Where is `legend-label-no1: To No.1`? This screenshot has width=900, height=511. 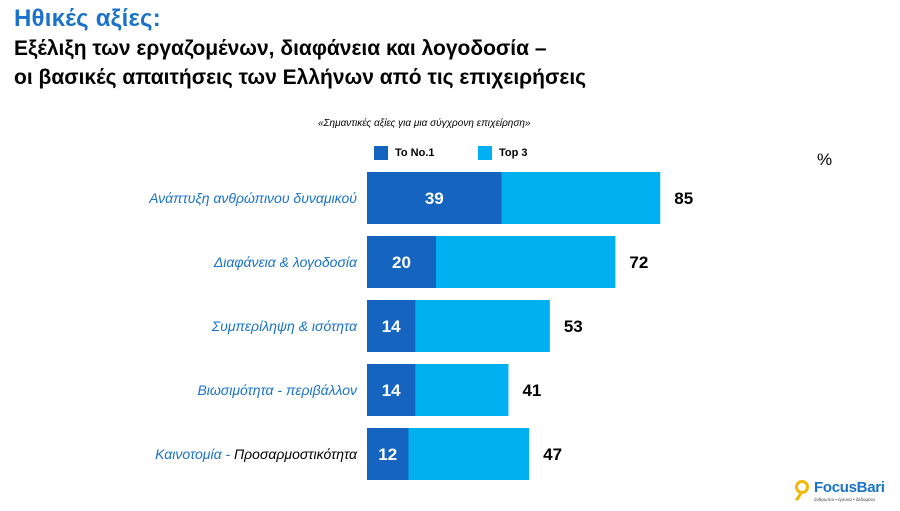
legend-label-no1: To No.1 is located at coordinates (415, 153).